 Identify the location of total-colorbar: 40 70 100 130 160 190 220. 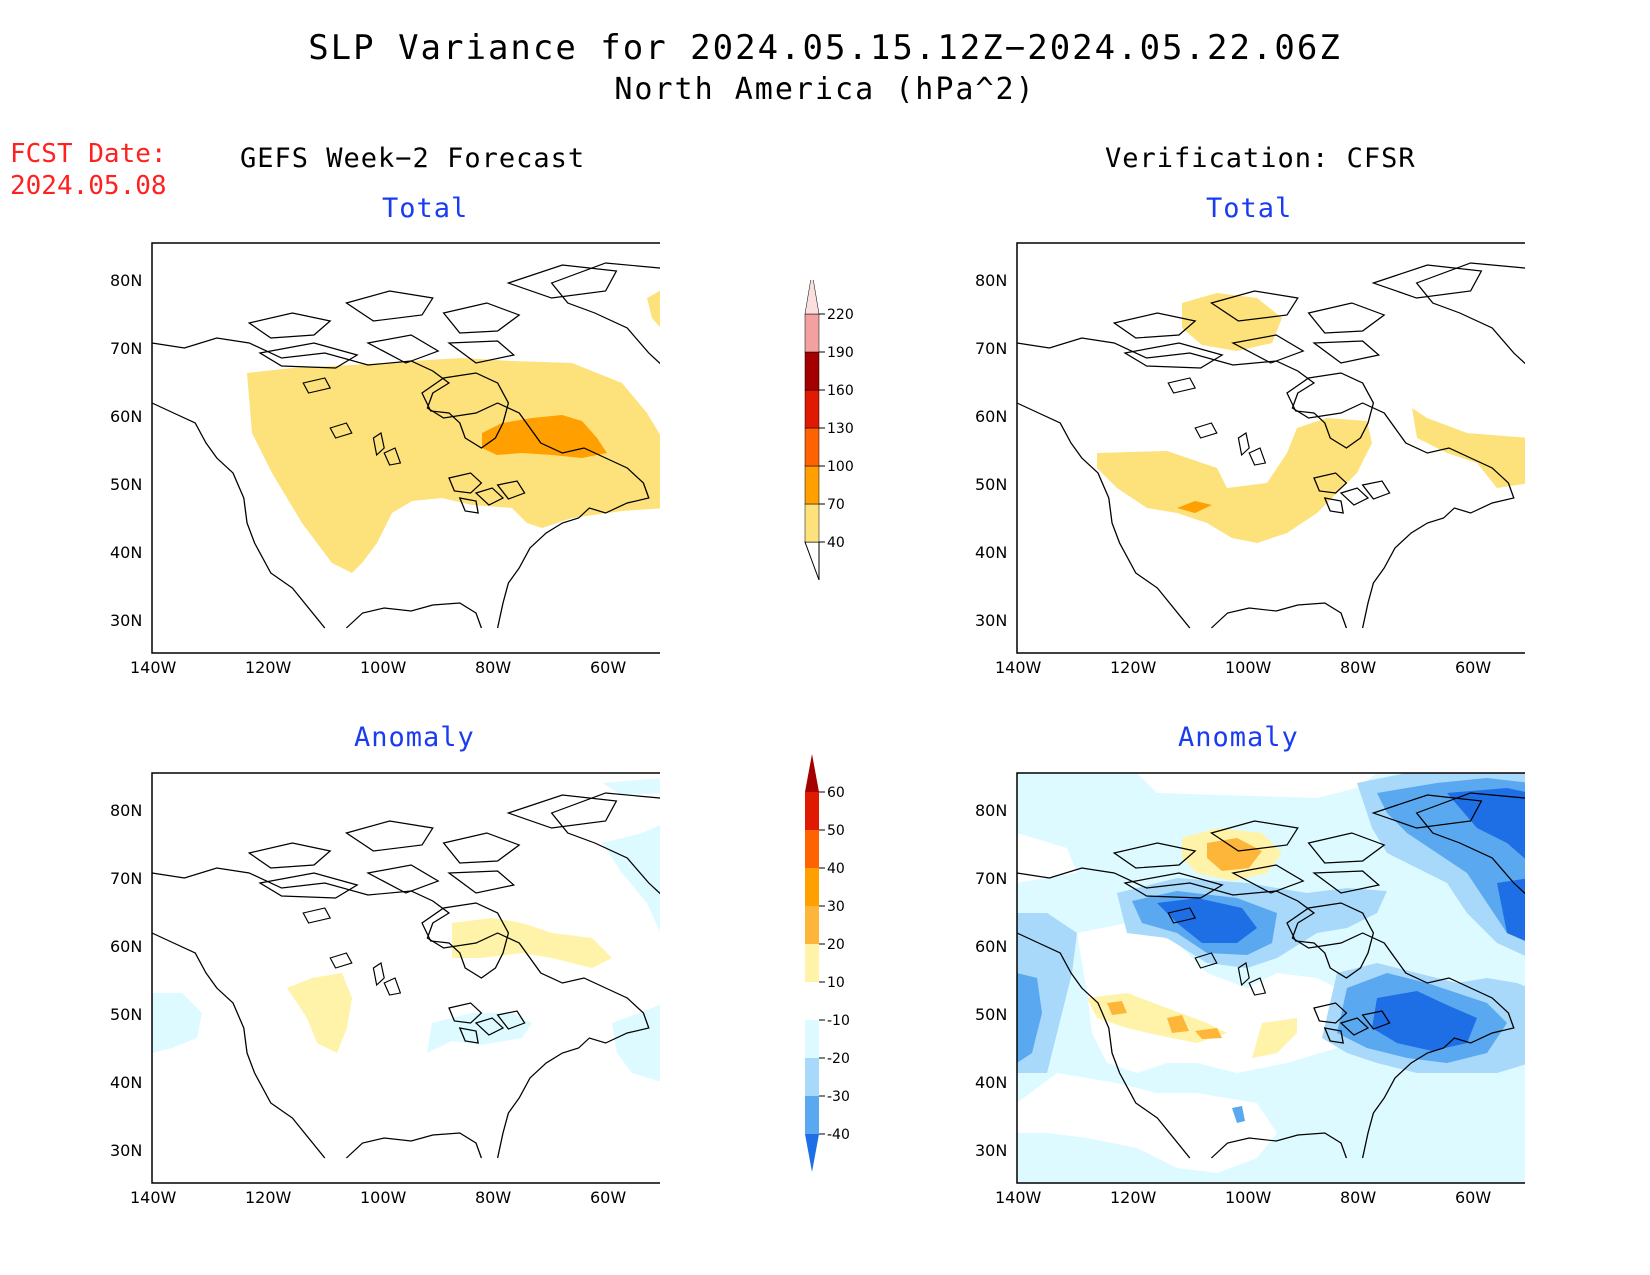
(830, 450).